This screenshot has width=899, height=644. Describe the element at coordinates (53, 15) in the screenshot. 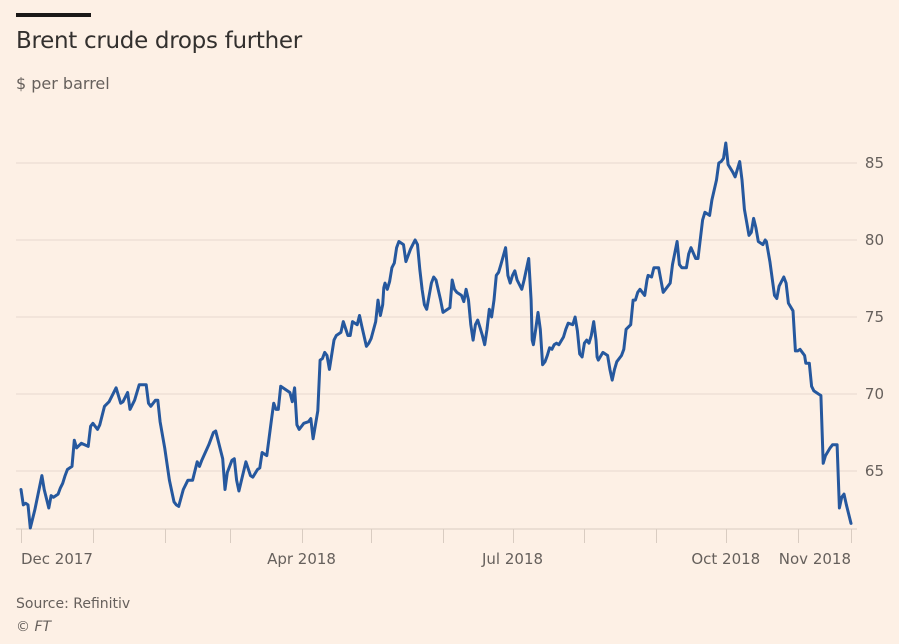

I see `title-accent-bar` at that location.